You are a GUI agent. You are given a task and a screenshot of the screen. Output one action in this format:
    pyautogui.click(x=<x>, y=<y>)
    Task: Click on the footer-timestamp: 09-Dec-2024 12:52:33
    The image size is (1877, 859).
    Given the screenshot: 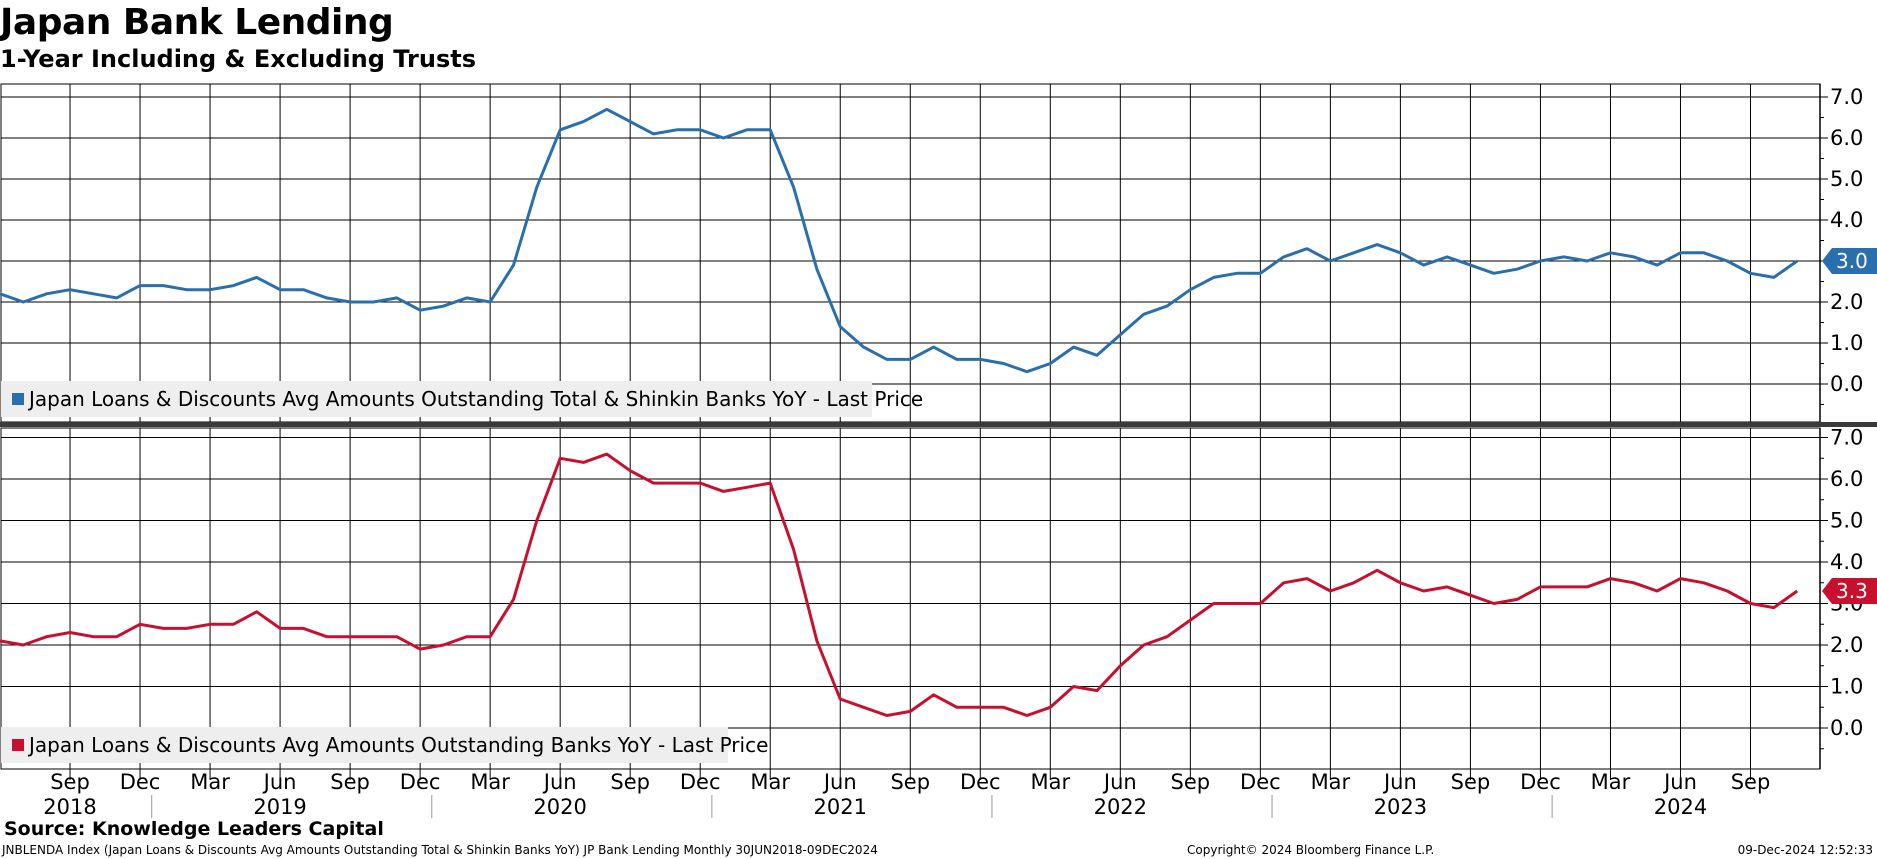 What is the action you would take?
    pyautogui.click(x=1805, y=850)
    